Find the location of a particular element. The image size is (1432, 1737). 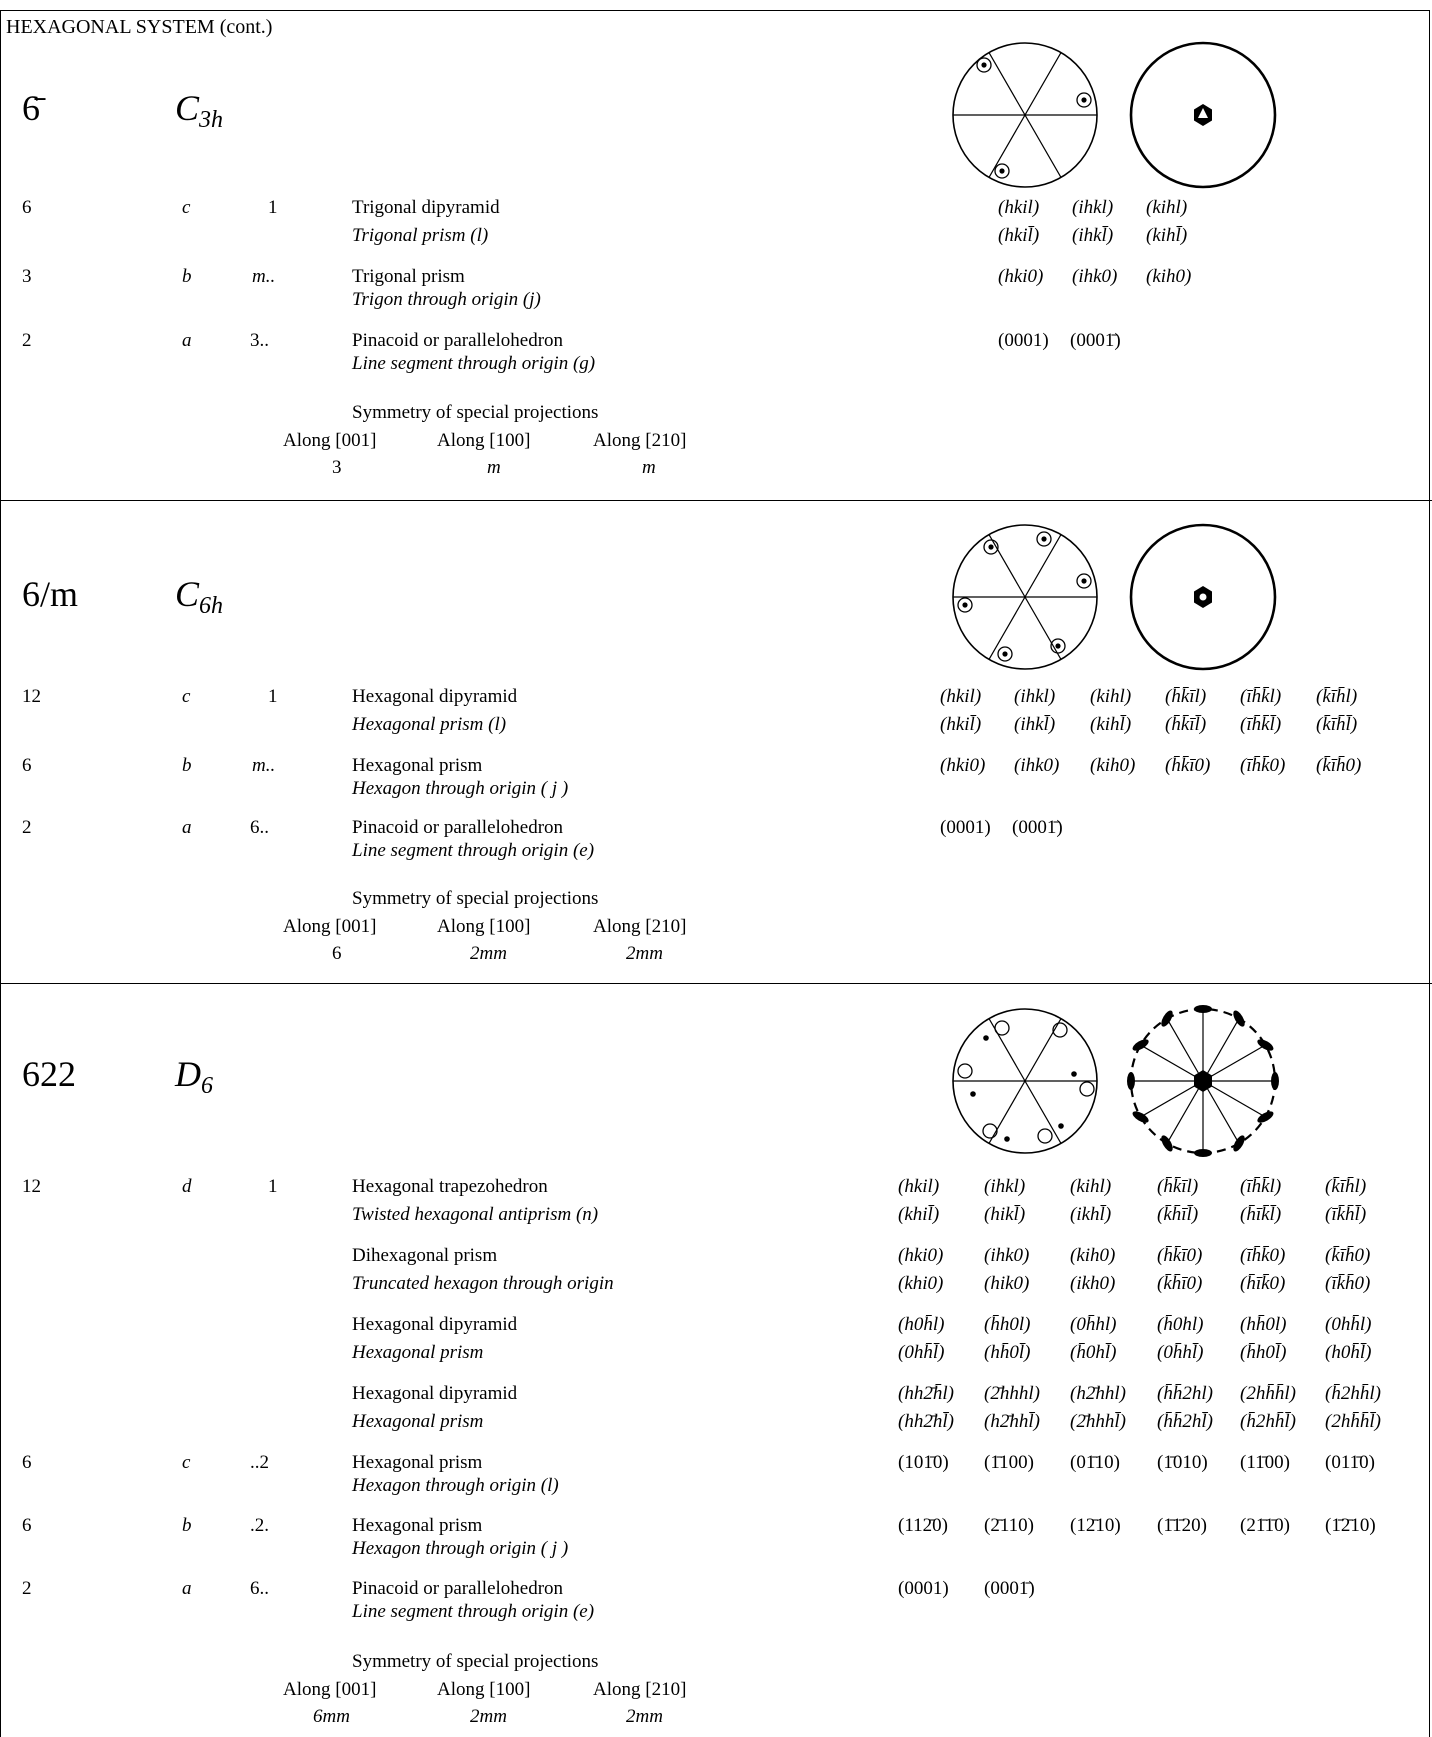

miller-indices: (ikhl̄) is located at coordinates (1091, 1214).